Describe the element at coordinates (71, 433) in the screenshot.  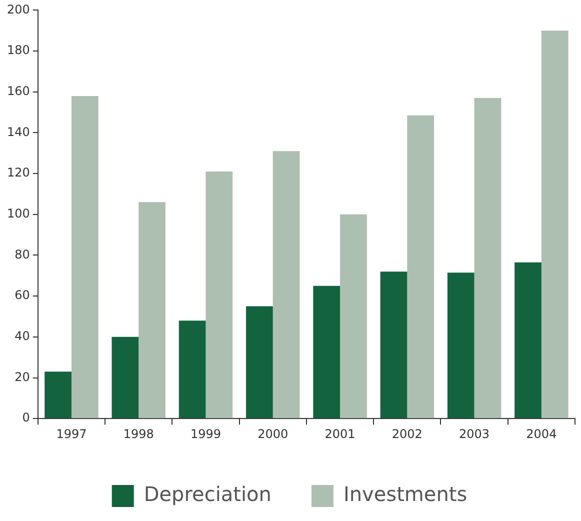
I see `x-tick-label: 1997` at that location.